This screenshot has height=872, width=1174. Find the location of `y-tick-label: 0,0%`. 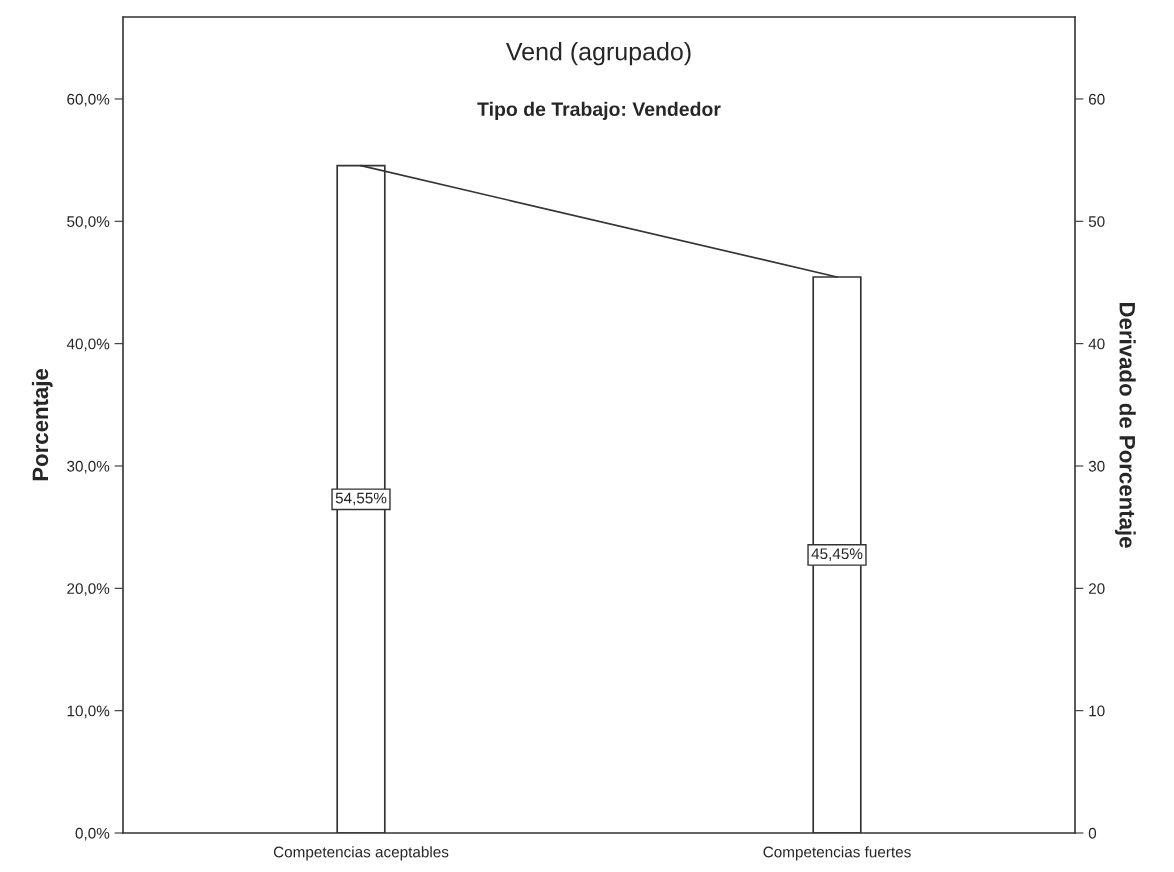

y-tick-label: 0,0% is located at coordinates (92, 834).